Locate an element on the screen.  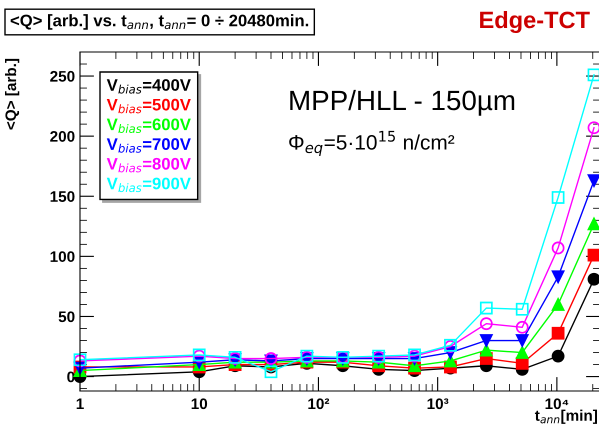
chart-subtitle: Edge-TCT is located at coordinates (535, 22).